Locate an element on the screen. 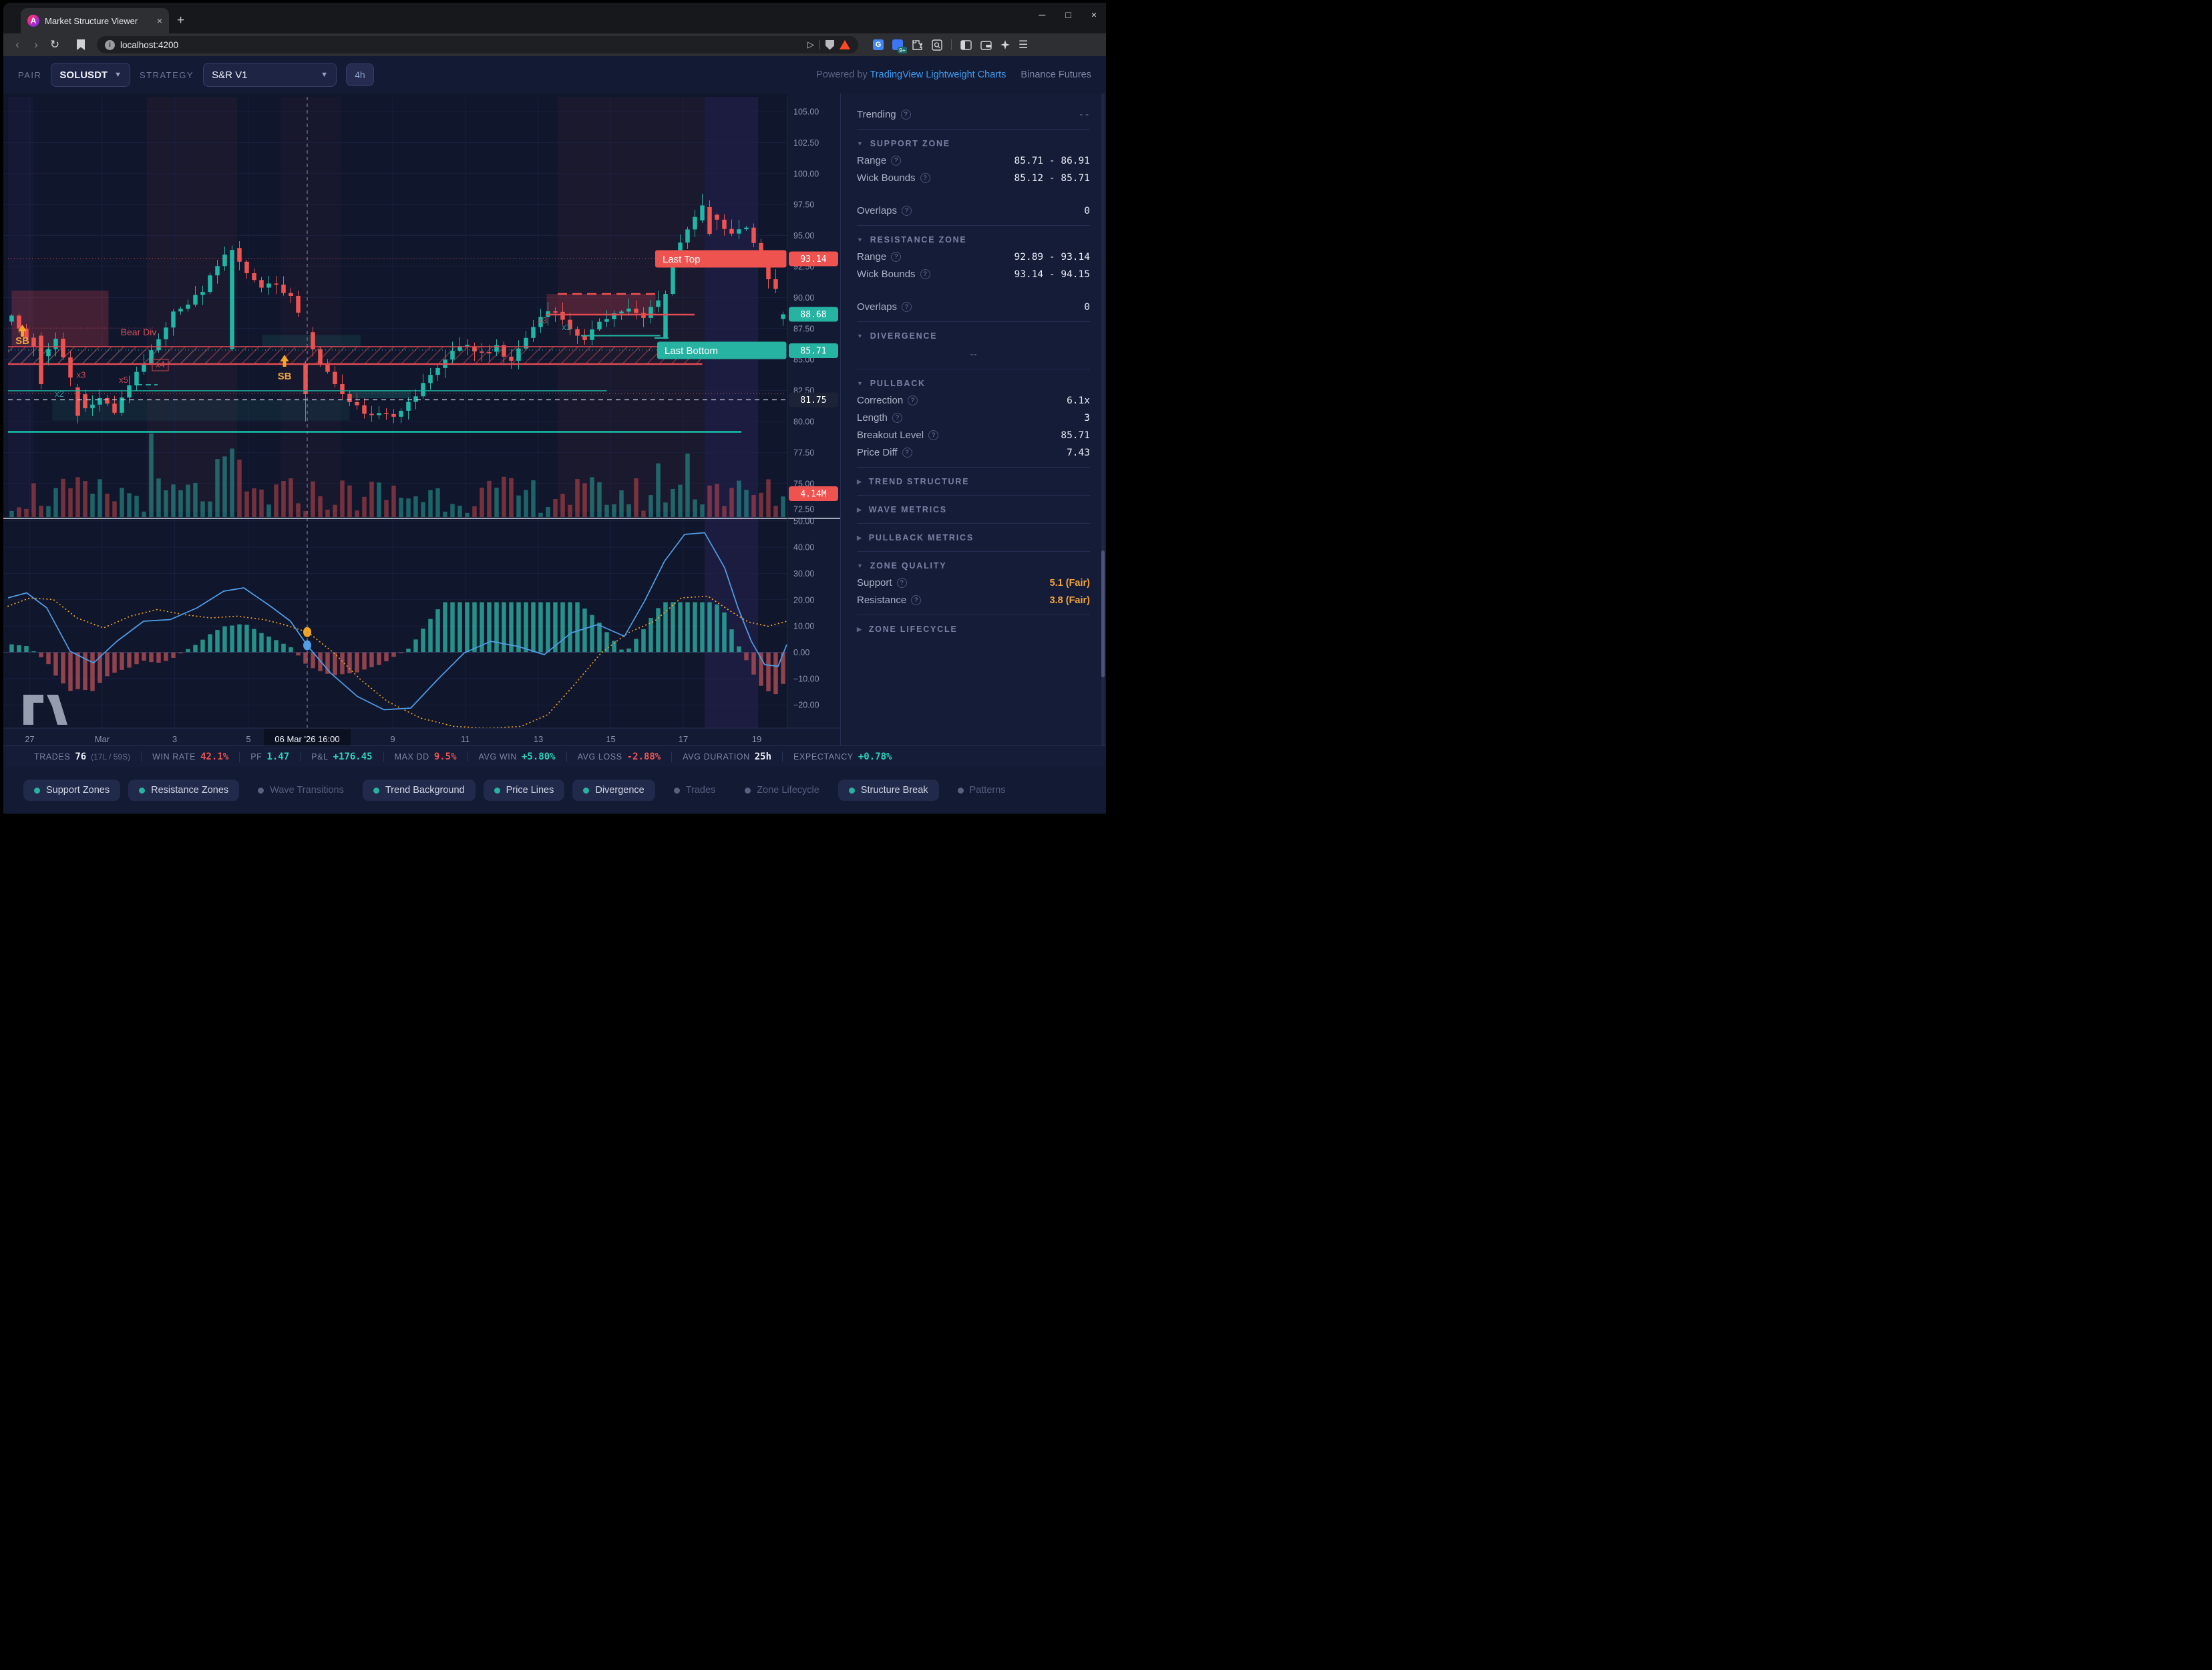 This screenshot has width=2212, height=1670. maximize-button: □ is located at coordinates (1068, 14).